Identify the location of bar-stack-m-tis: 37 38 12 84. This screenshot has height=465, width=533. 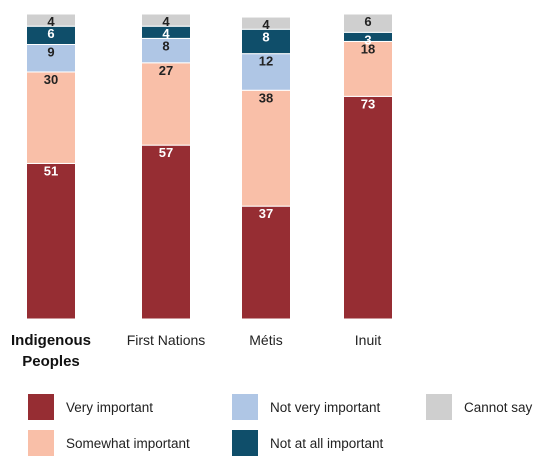
(266, 168).